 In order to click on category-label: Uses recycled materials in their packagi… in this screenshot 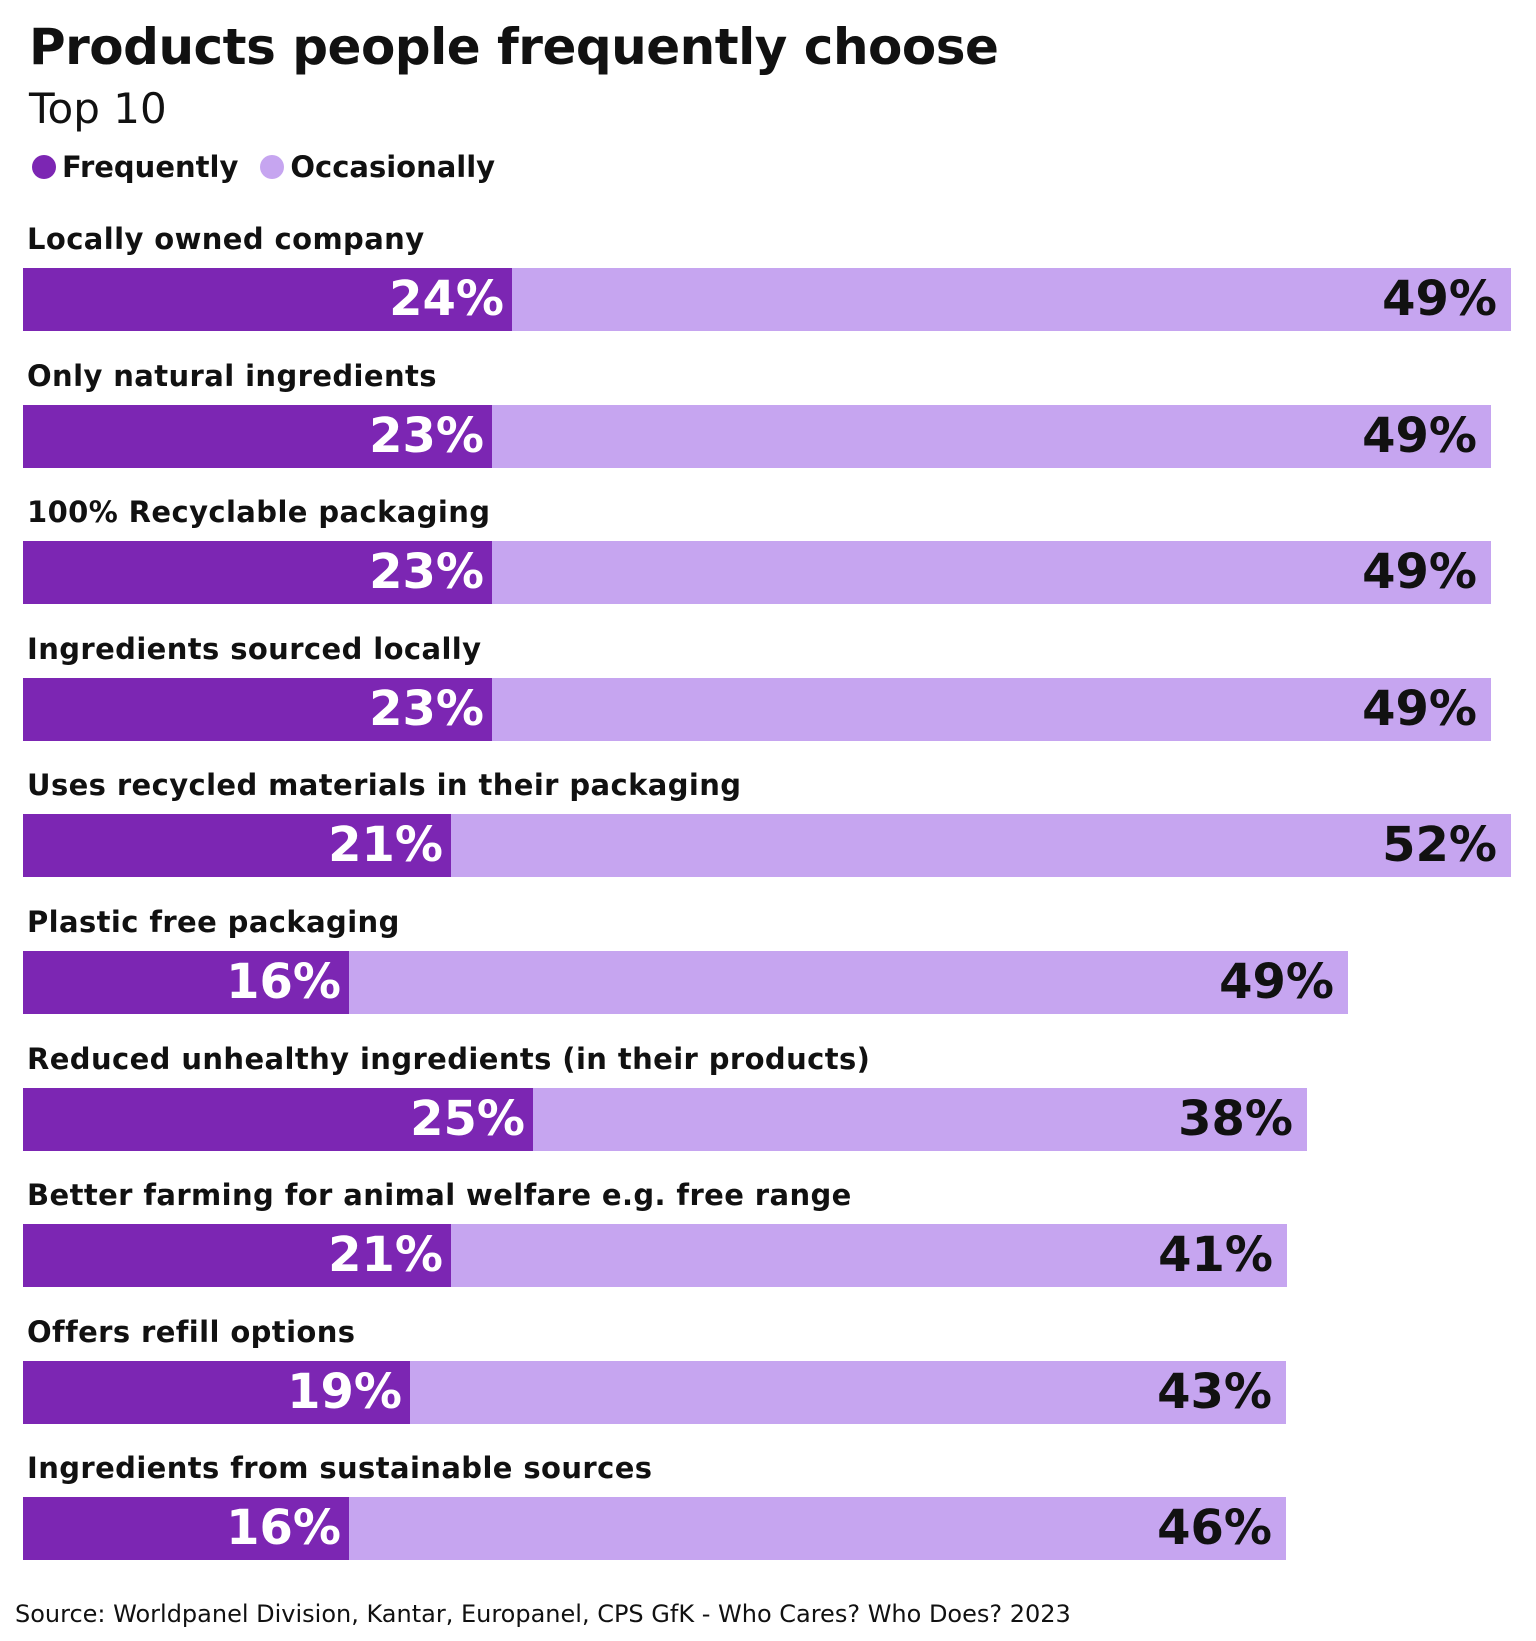, I will do `click(384, 785)`.